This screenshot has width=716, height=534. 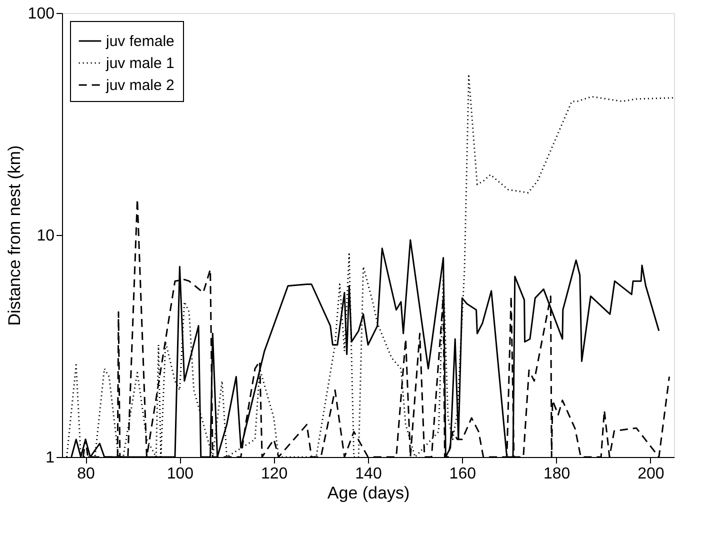 I want to click on x-tick-label: 180, so click(x=556, y=474).